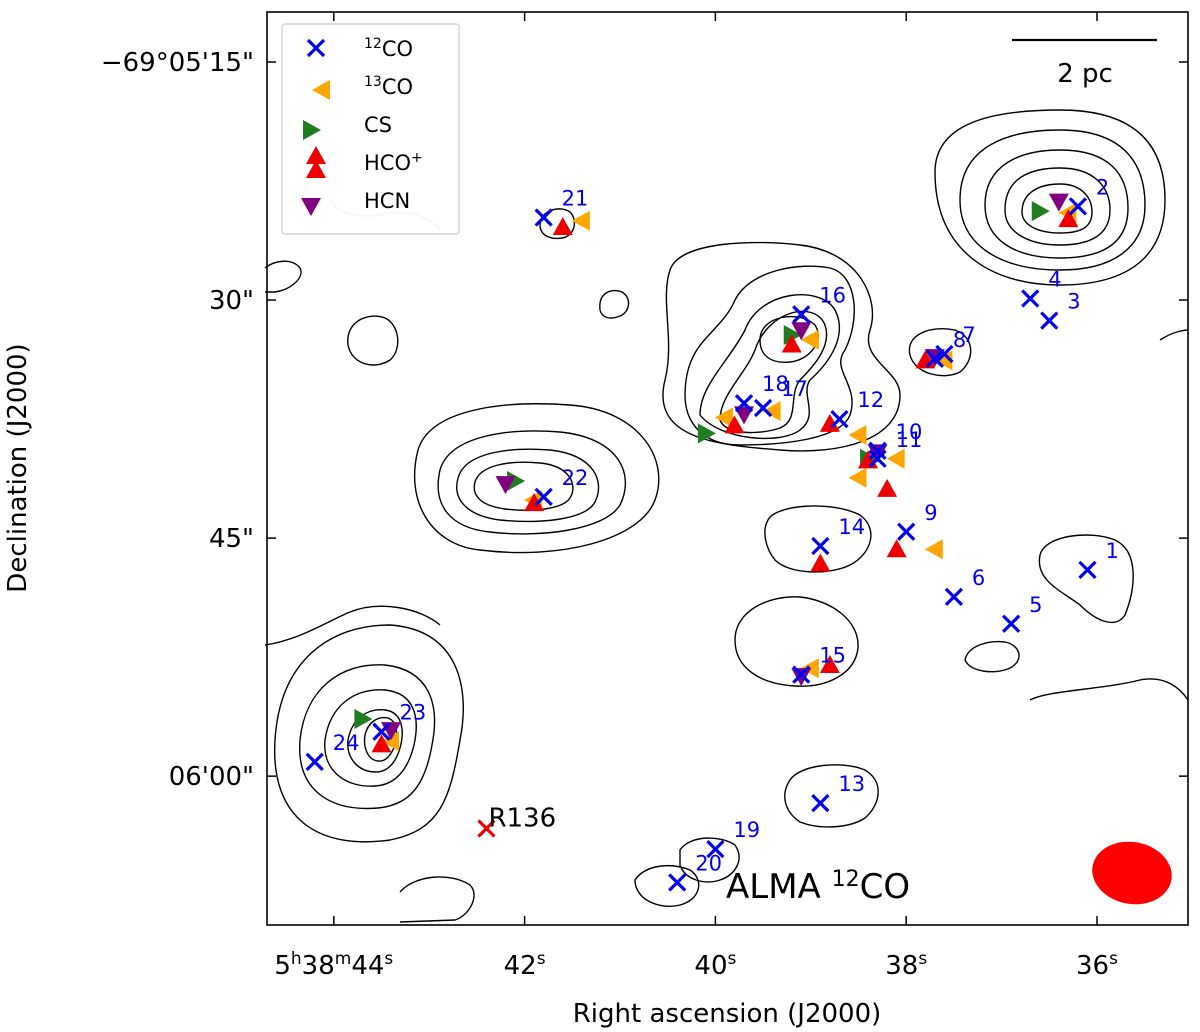  What do you see at coordinates (1132, 873) in the screenshot?
I see `beam-ellipse` at bounding box center [1132, 873].